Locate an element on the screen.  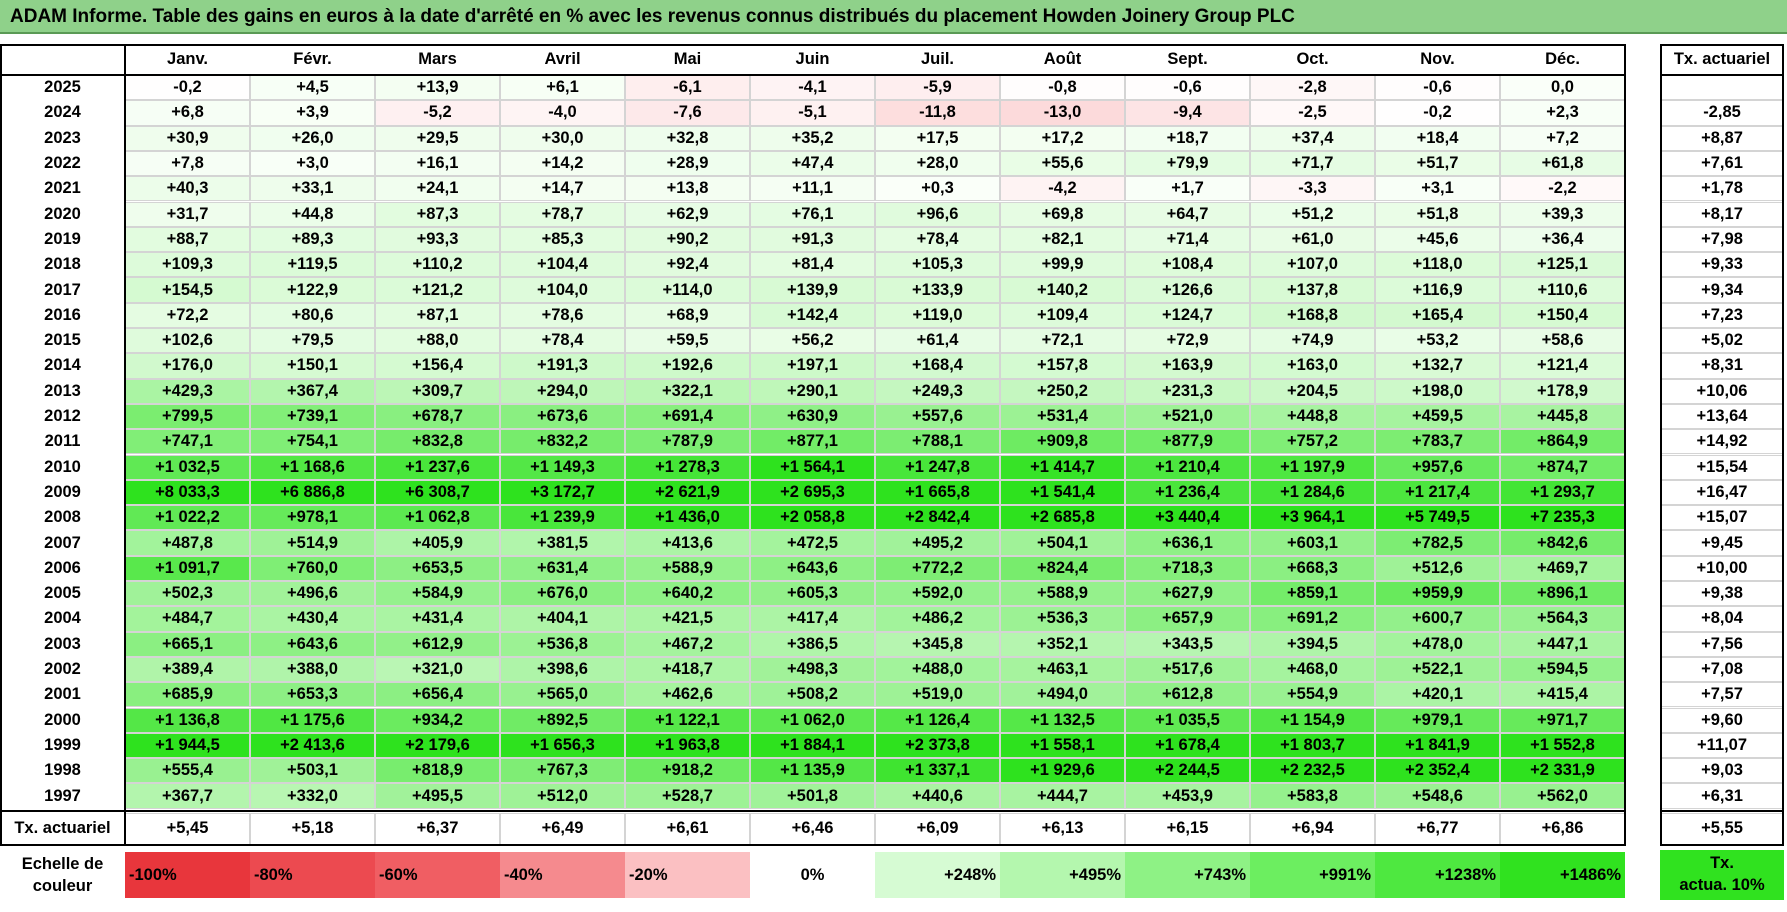
heatmap-cell: +718,3 is located at coordinates (1187, 568).